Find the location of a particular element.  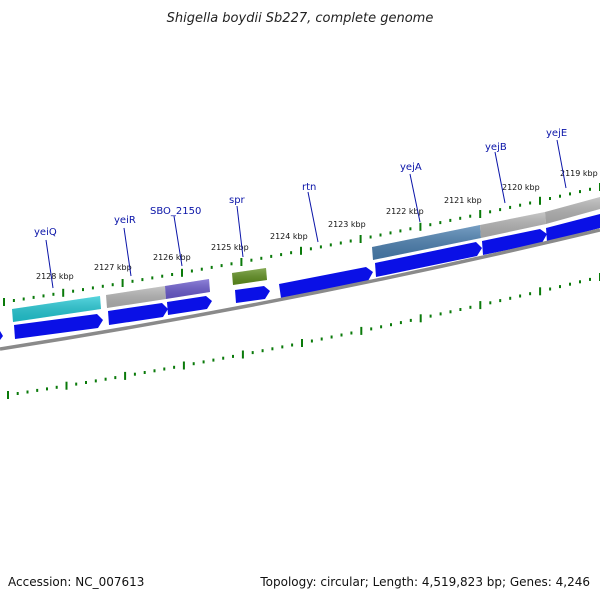

kbp-label-2120: 2120 kbp is located at coordinates (521, 187).